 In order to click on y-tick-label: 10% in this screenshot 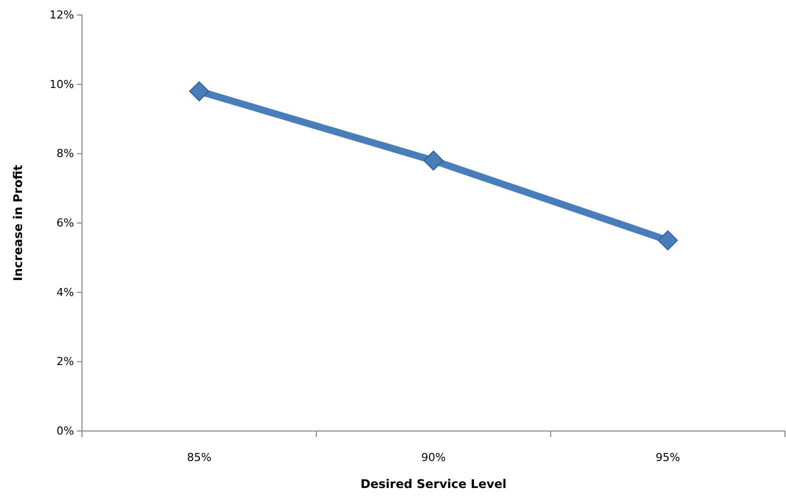, I will do `click(62, 84)`.